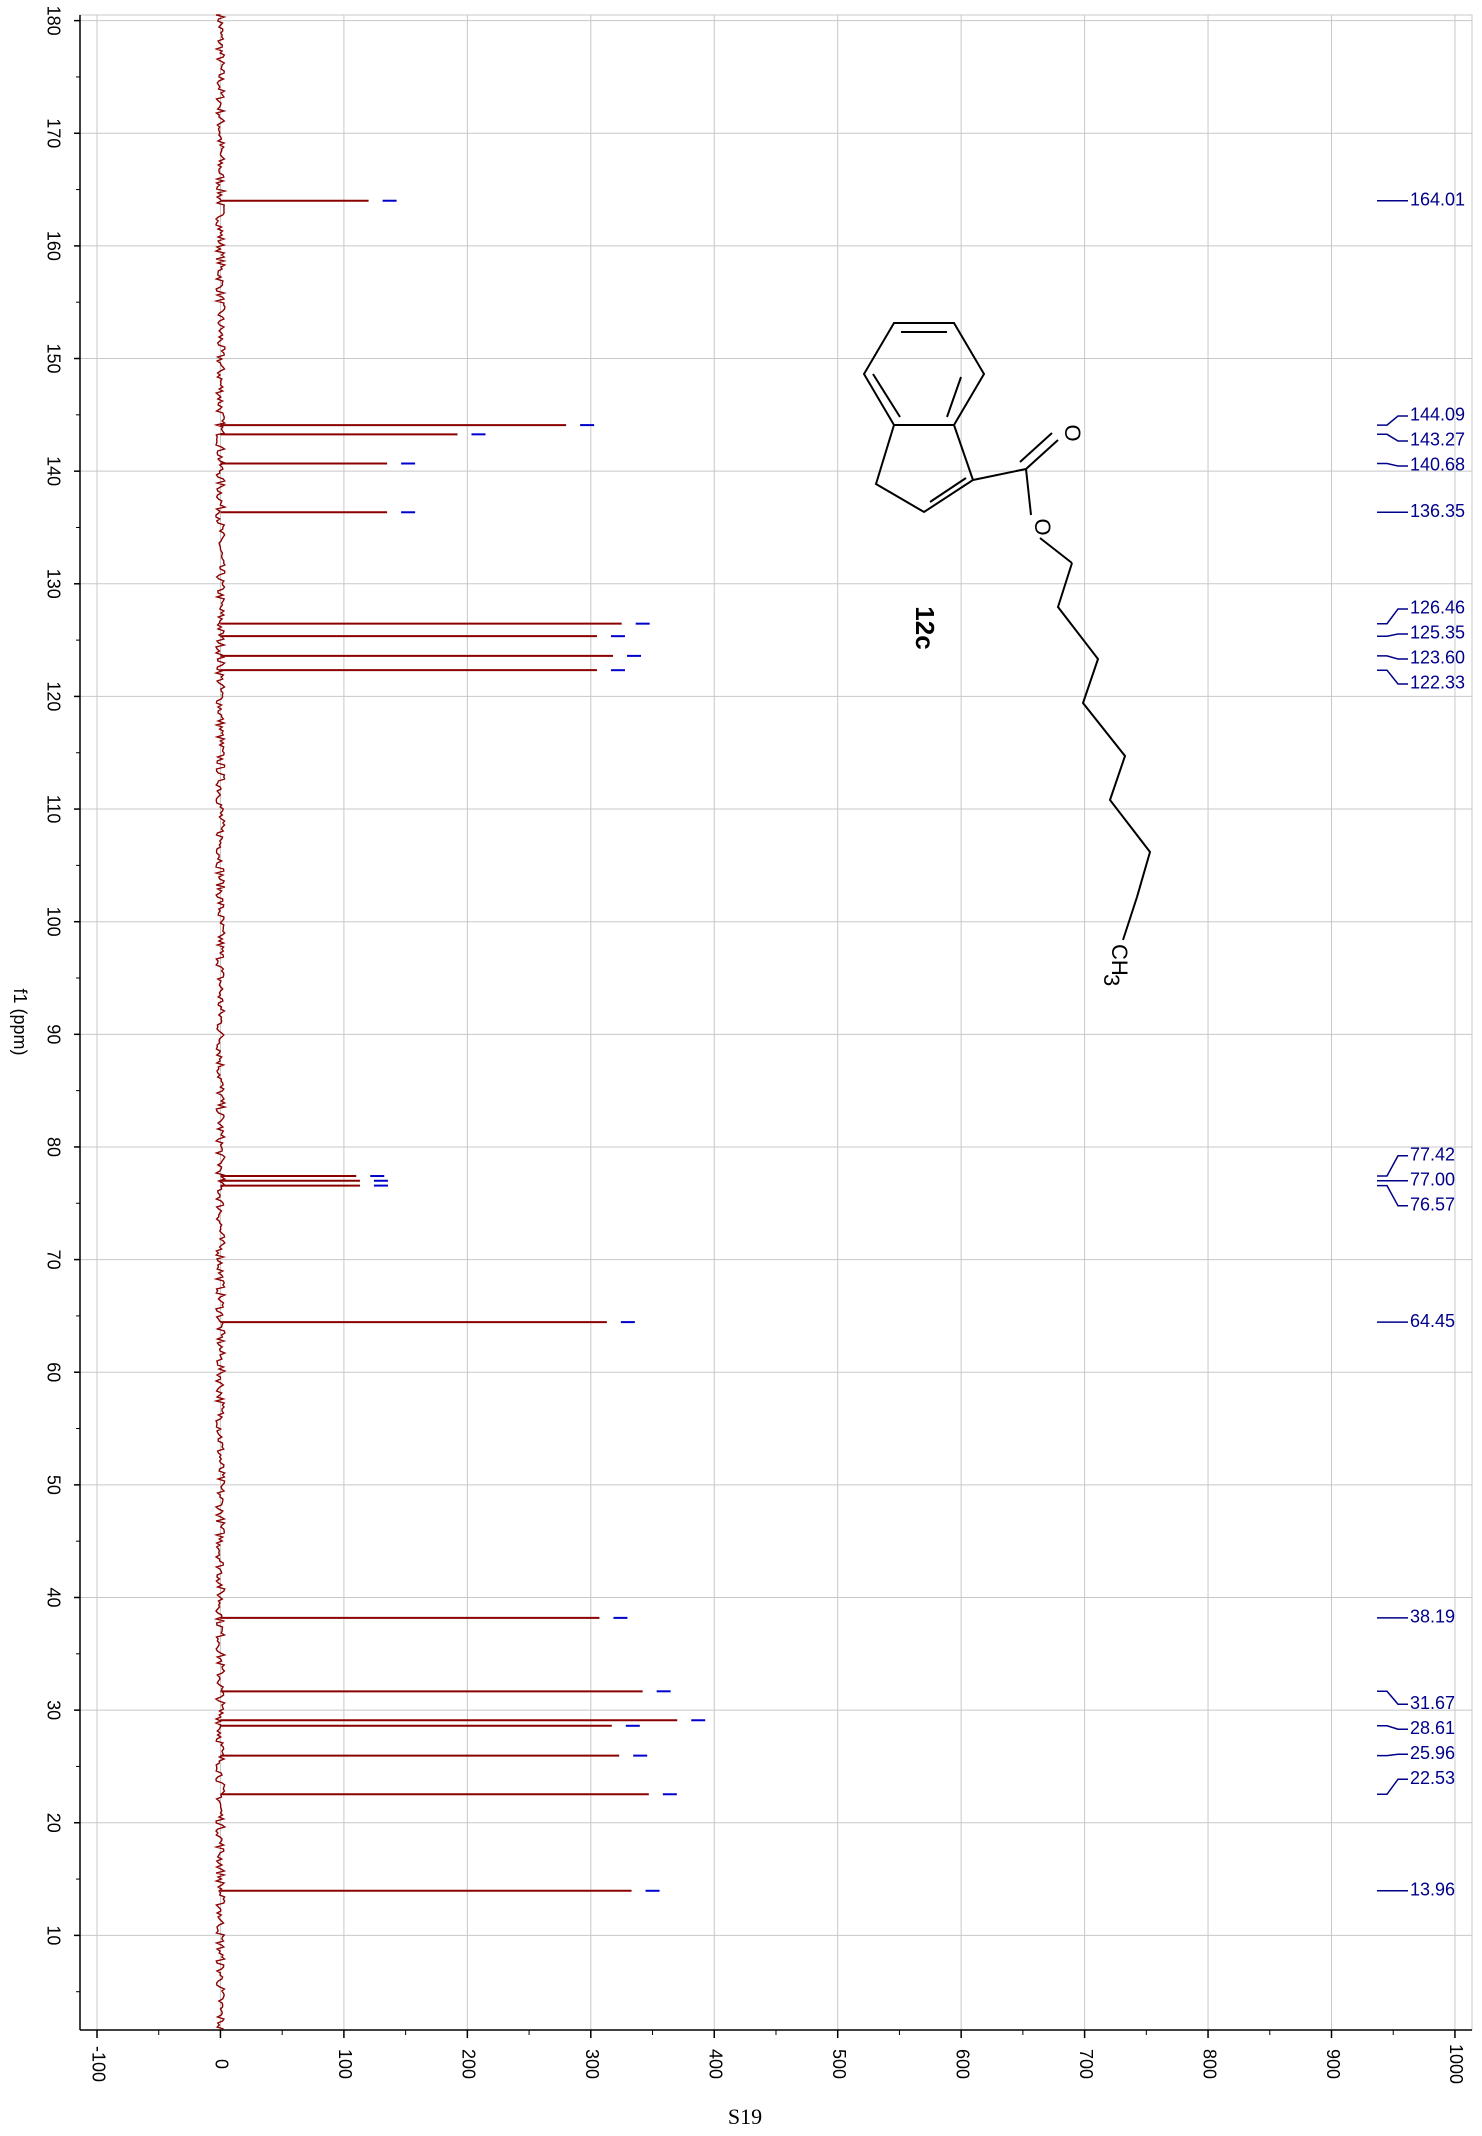 The width and height of the screenshot is (1482, 2136). What do you see at coordinates (53, 1147) in the screenshot?
I see `y-tick-label: 80` at bounding box center [53, 1147].